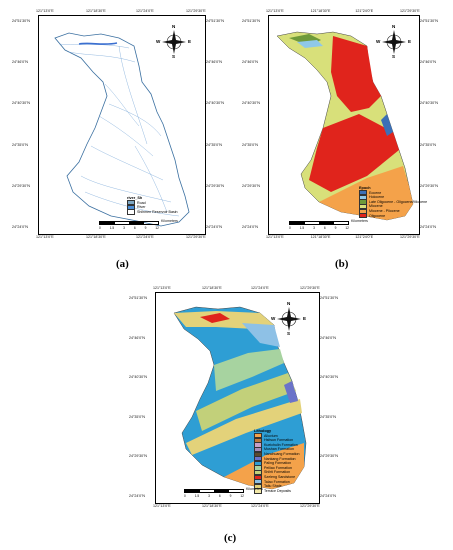 Image resolution: width=453 pixels, height=550 pixels. I want to click on left-tick-b: 24°46'0"N, so click(250, 62).